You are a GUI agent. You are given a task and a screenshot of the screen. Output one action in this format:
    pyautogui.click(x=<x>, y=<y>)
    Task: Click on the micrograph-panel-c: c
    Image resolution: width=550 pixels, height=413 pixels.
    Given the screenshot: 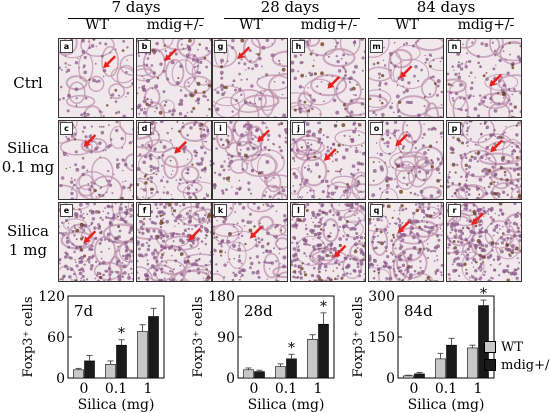 What is the action you would take?
    pyautogui.click(x=96, y=160)
    